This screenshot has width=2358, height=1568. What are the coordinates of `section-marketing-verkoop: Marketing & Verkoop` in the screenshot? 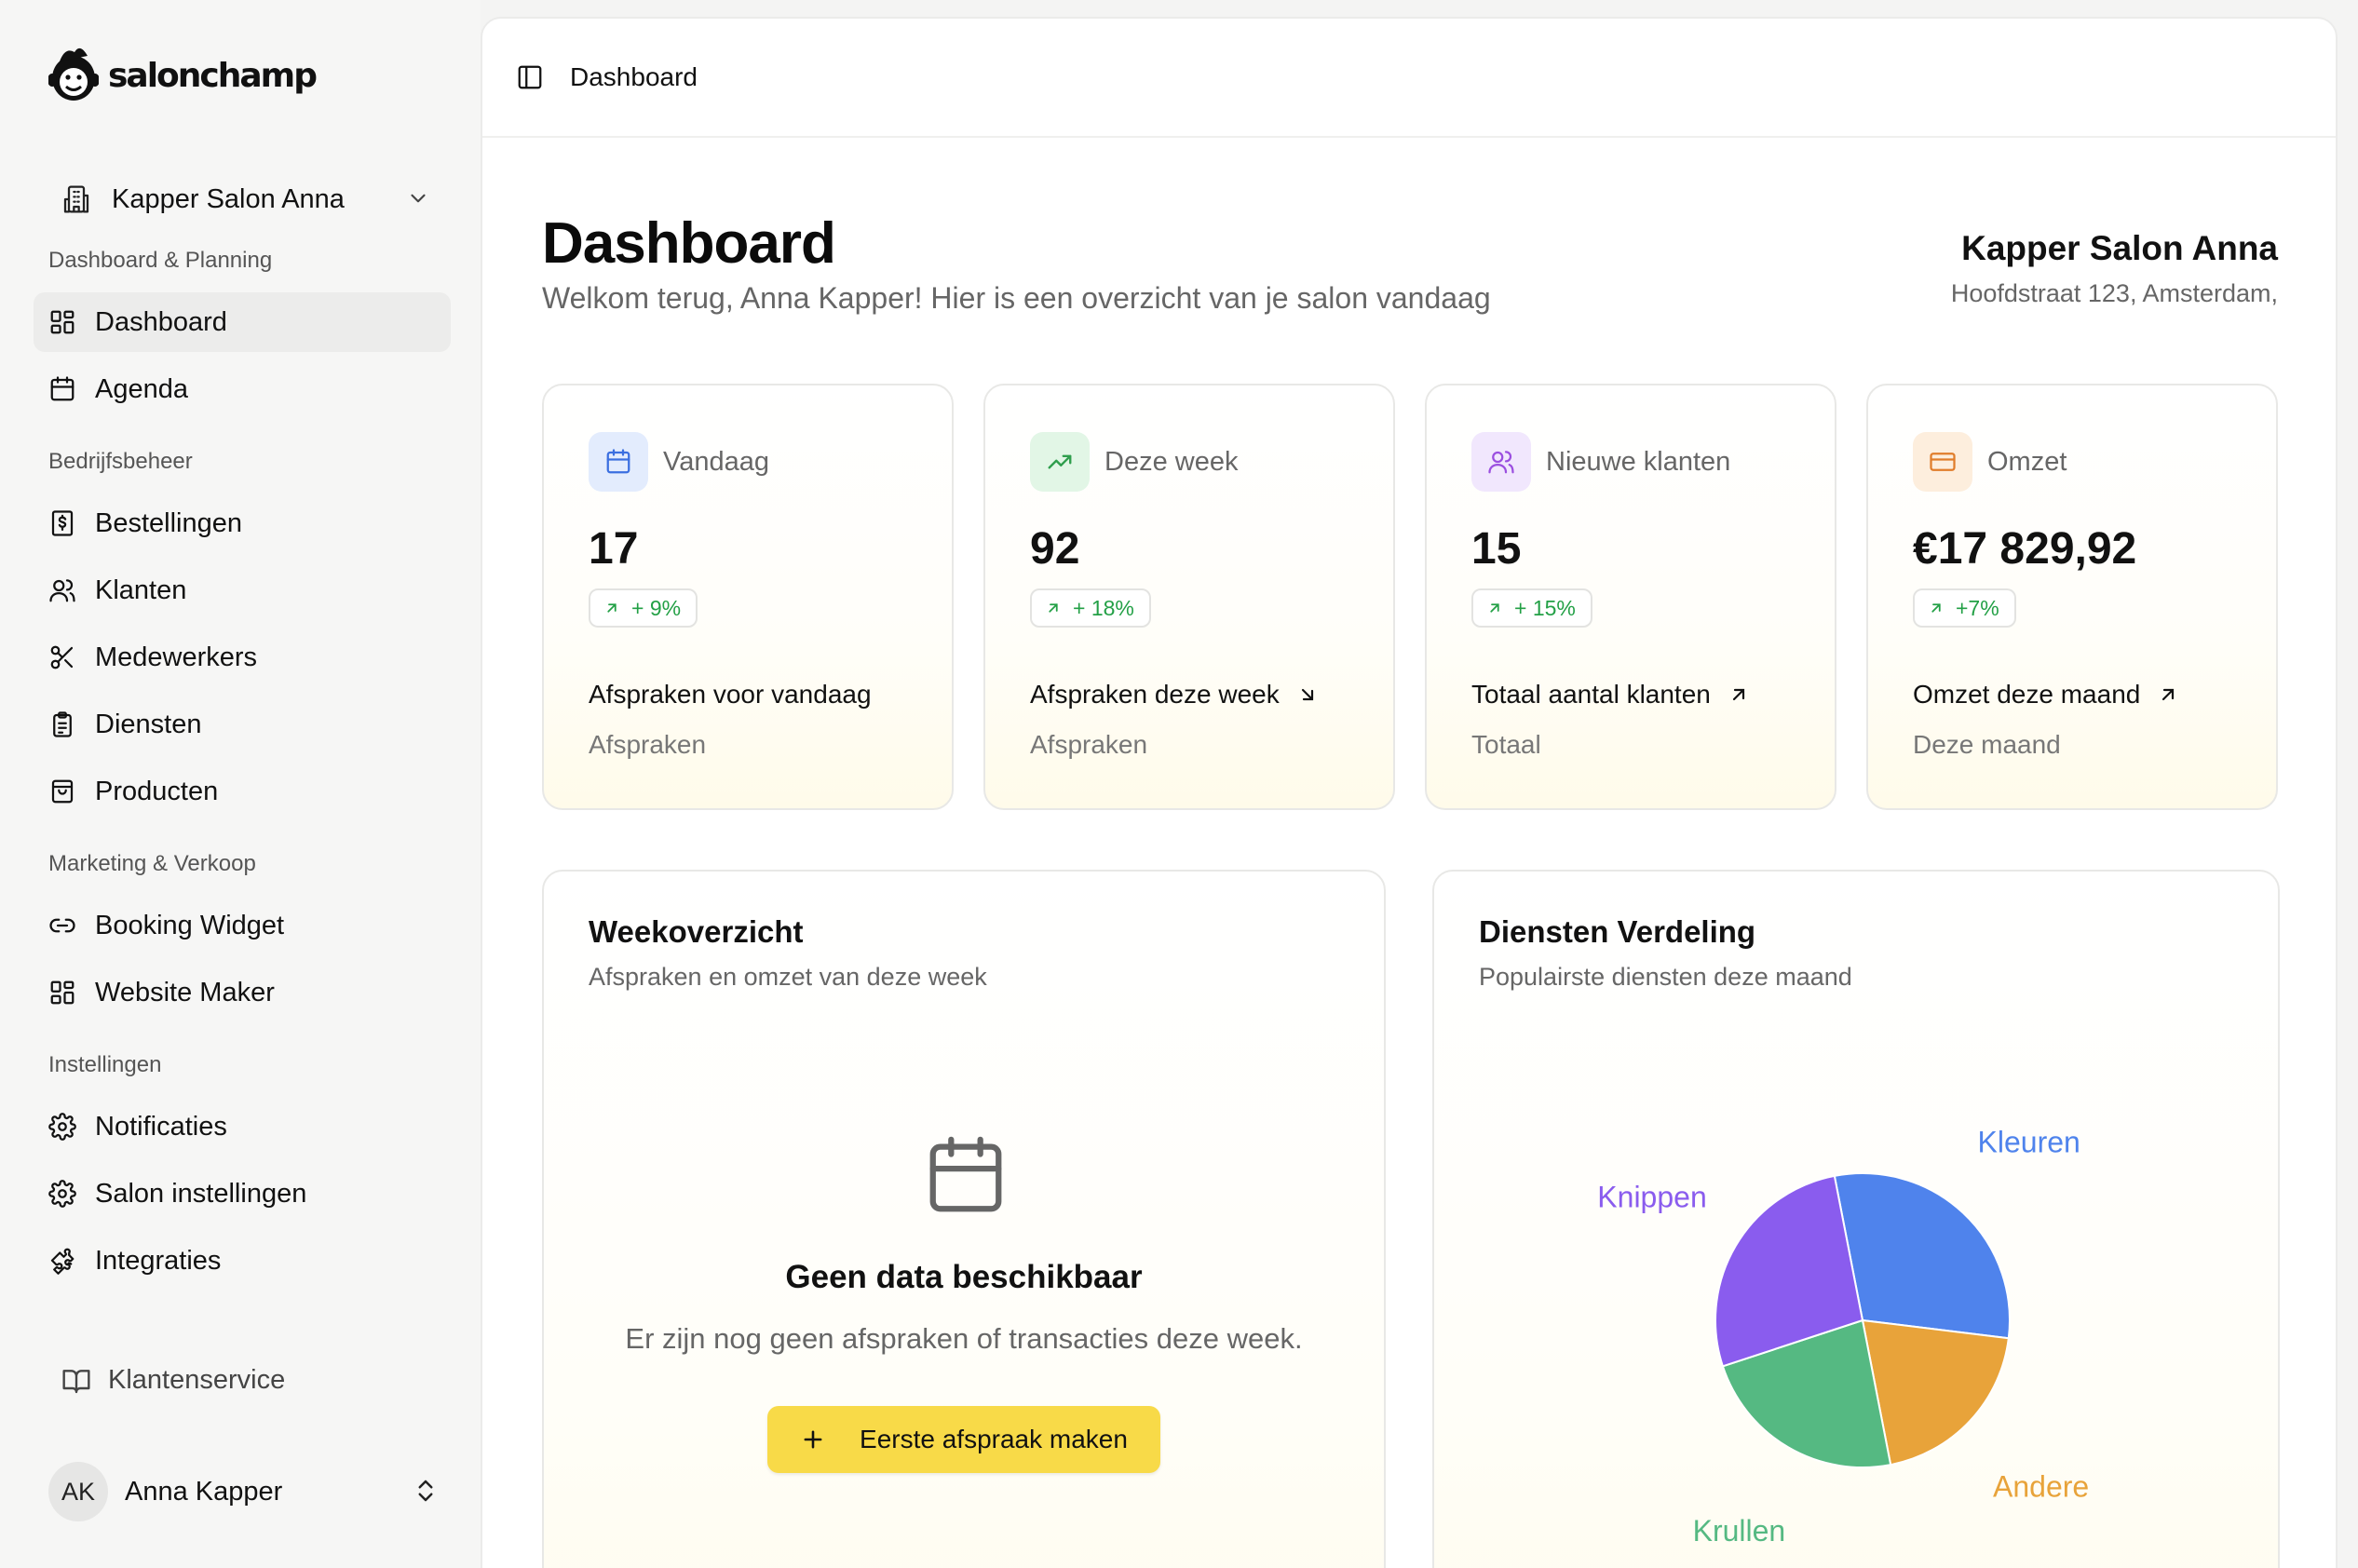 It's located at (152, 864).